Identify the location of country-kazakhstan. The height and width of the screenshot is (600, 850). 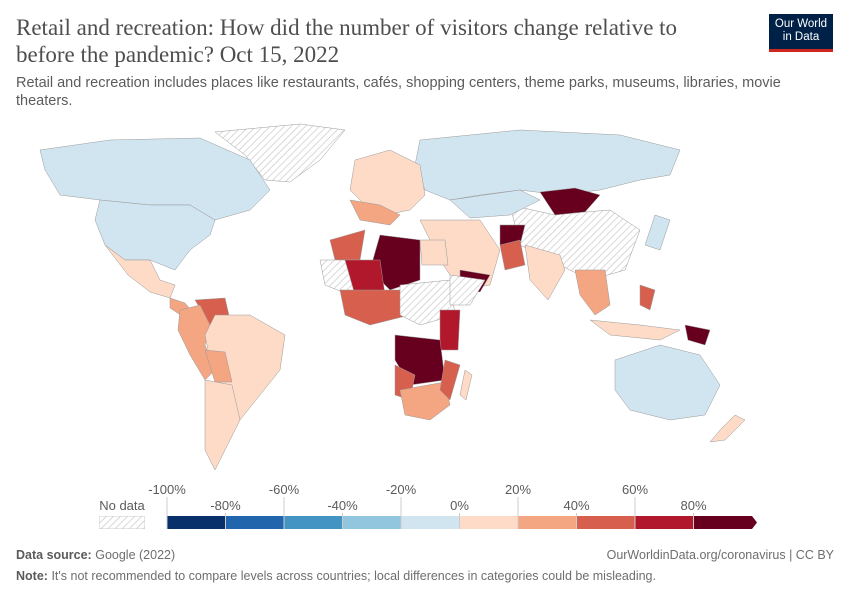
(495, 204).